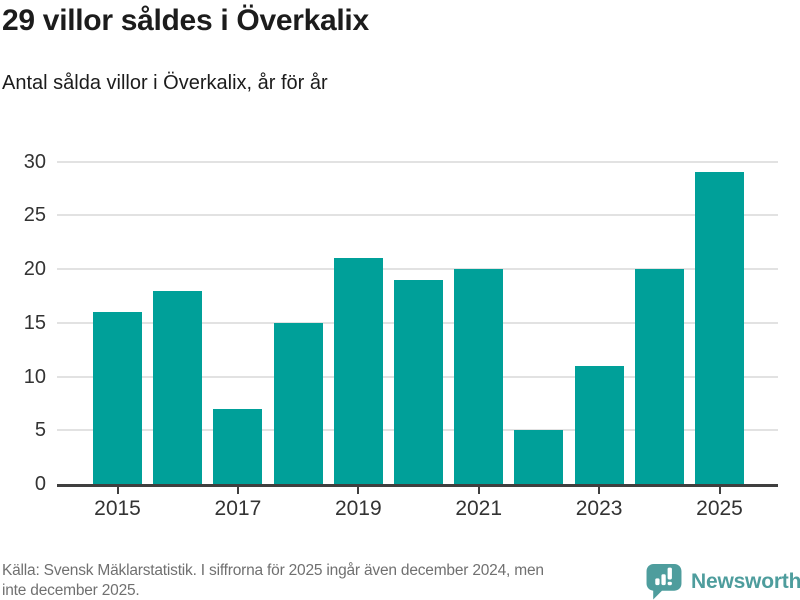 This screenshot has height=600, width=800. What do you see at coordinates (71, 590) in the screenshot?
I see `source-note-line2: inte december 2025.` at bounding box center [71, 590].